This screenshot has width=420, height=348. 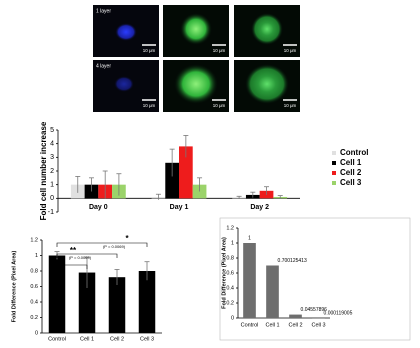 What do you see at coordinates (103, 11) in the screenshot?
I see `row-label: 1 layer` at bounding box center [103, 11].